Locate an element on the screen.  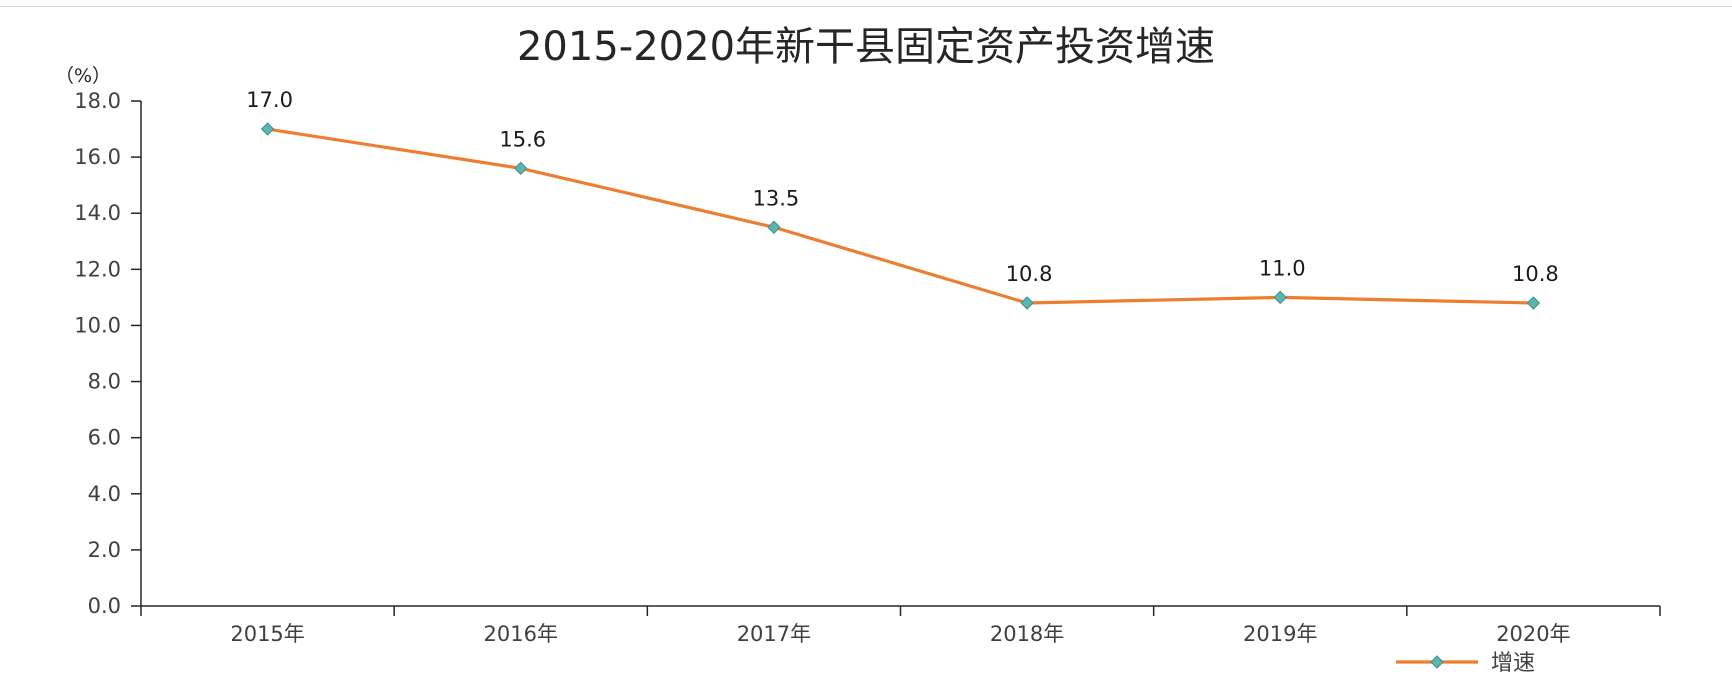
data-label: 17.0 is located at coordinates (269, 100).